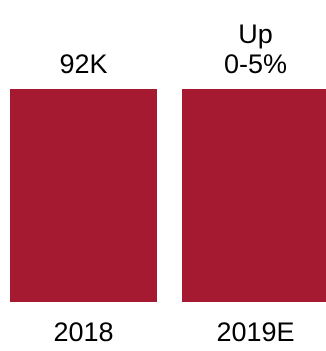 The image size is (326, 351). I want to click on data-label-2019E-line-1: Up, so click(255, 34).